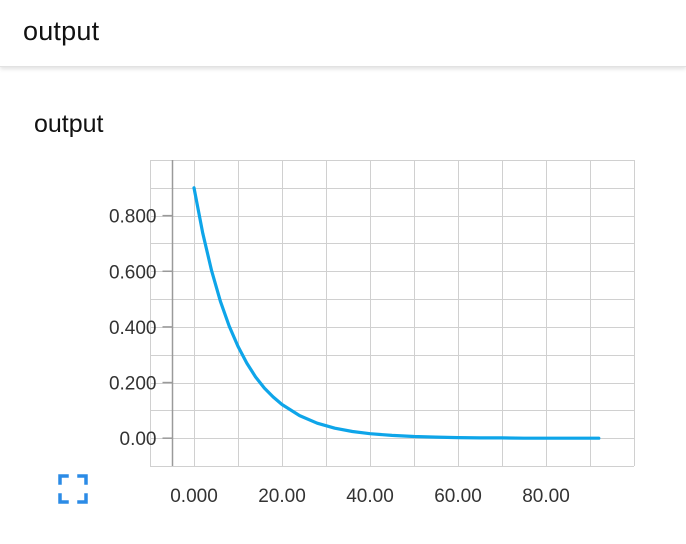  I want to click on y-tick-label: 0.200, so click(133, 384).